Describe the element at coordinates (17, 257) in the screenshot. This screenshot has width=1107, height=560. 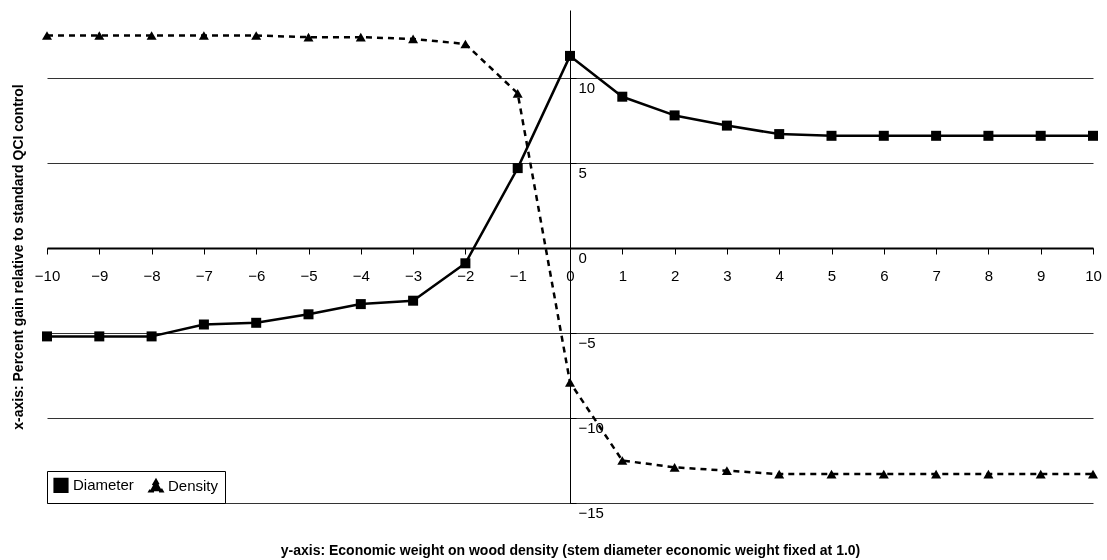
I see `y-axis-title: x-axis: Percent gain relative to standard QCI control` at that location.